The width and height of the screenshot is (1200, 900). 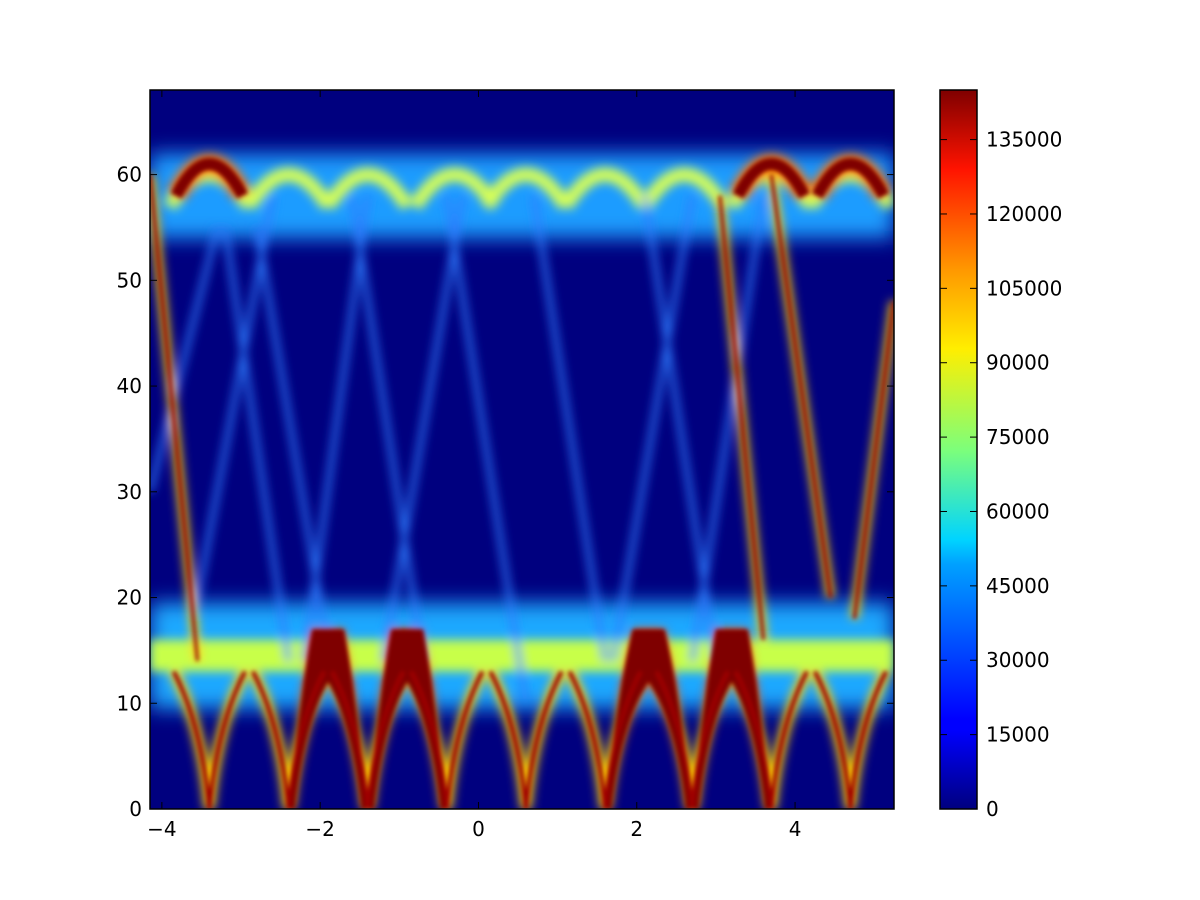 What do you see at coordinates (1018, 660) in the screenshot?
I see `colorbar-tick-label: 30000` at bounding box center [1018, 660].